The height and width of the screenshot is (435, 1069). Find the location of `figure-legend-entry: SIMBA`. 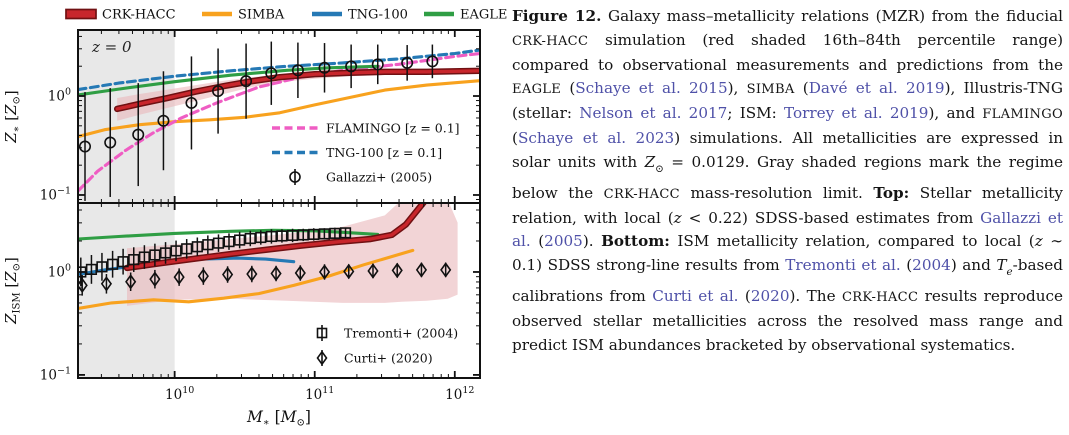

figure-legend-entry: SIMBA is located at coordinates (243, 15).